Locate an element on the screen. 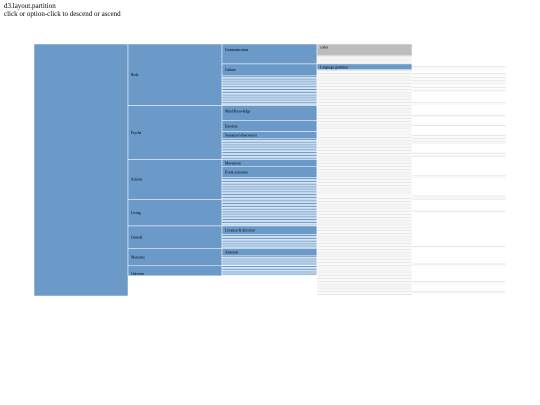 The image size is (540, 405). partition-node-codes is located at coordinates (364, 50).